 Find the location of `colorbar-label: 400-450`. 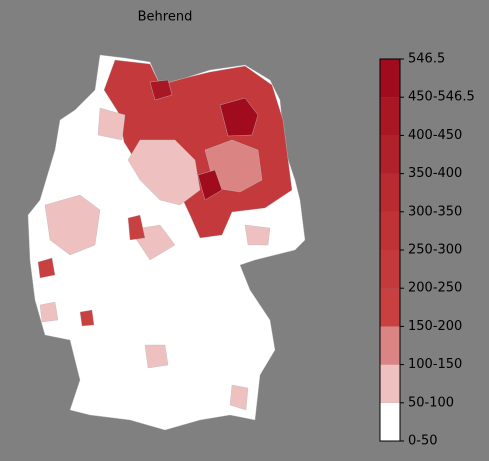

colorbar-label: 400-450 is located at coordinates (435, 135).